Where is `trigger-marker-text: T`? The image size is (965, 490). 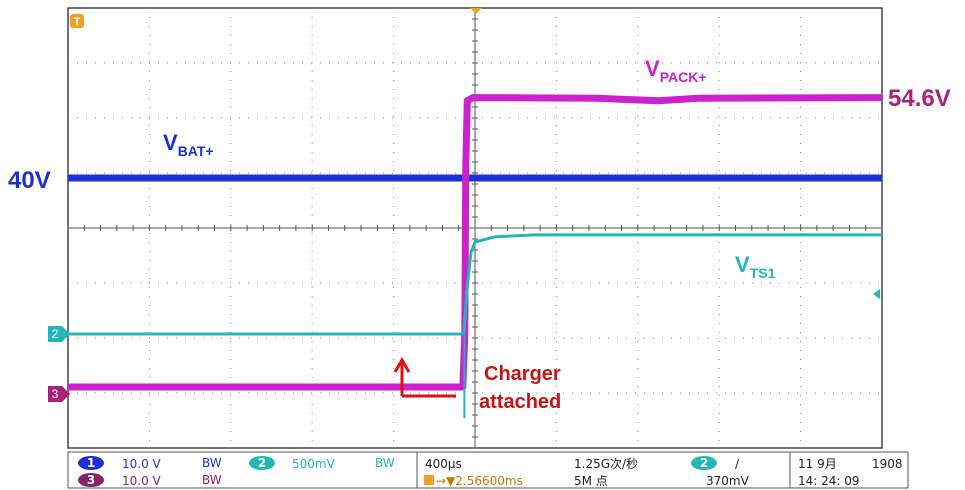
trigger-marker-text: T is located at coordinates (77, 22).